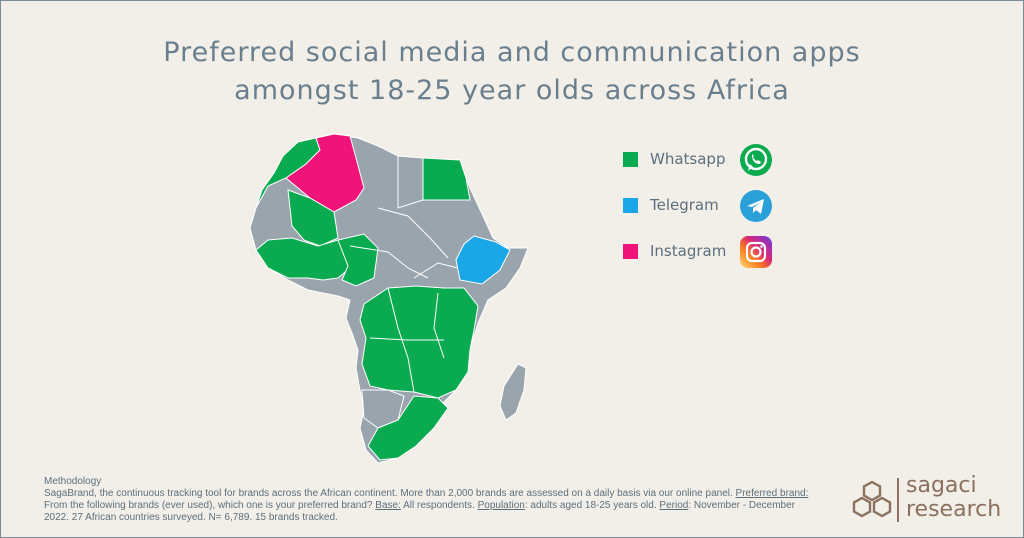  What do you see at coordinates (674, 505) in the screenshot?
I see `methodology-period-label: Period` at bounding box center [674, 505].